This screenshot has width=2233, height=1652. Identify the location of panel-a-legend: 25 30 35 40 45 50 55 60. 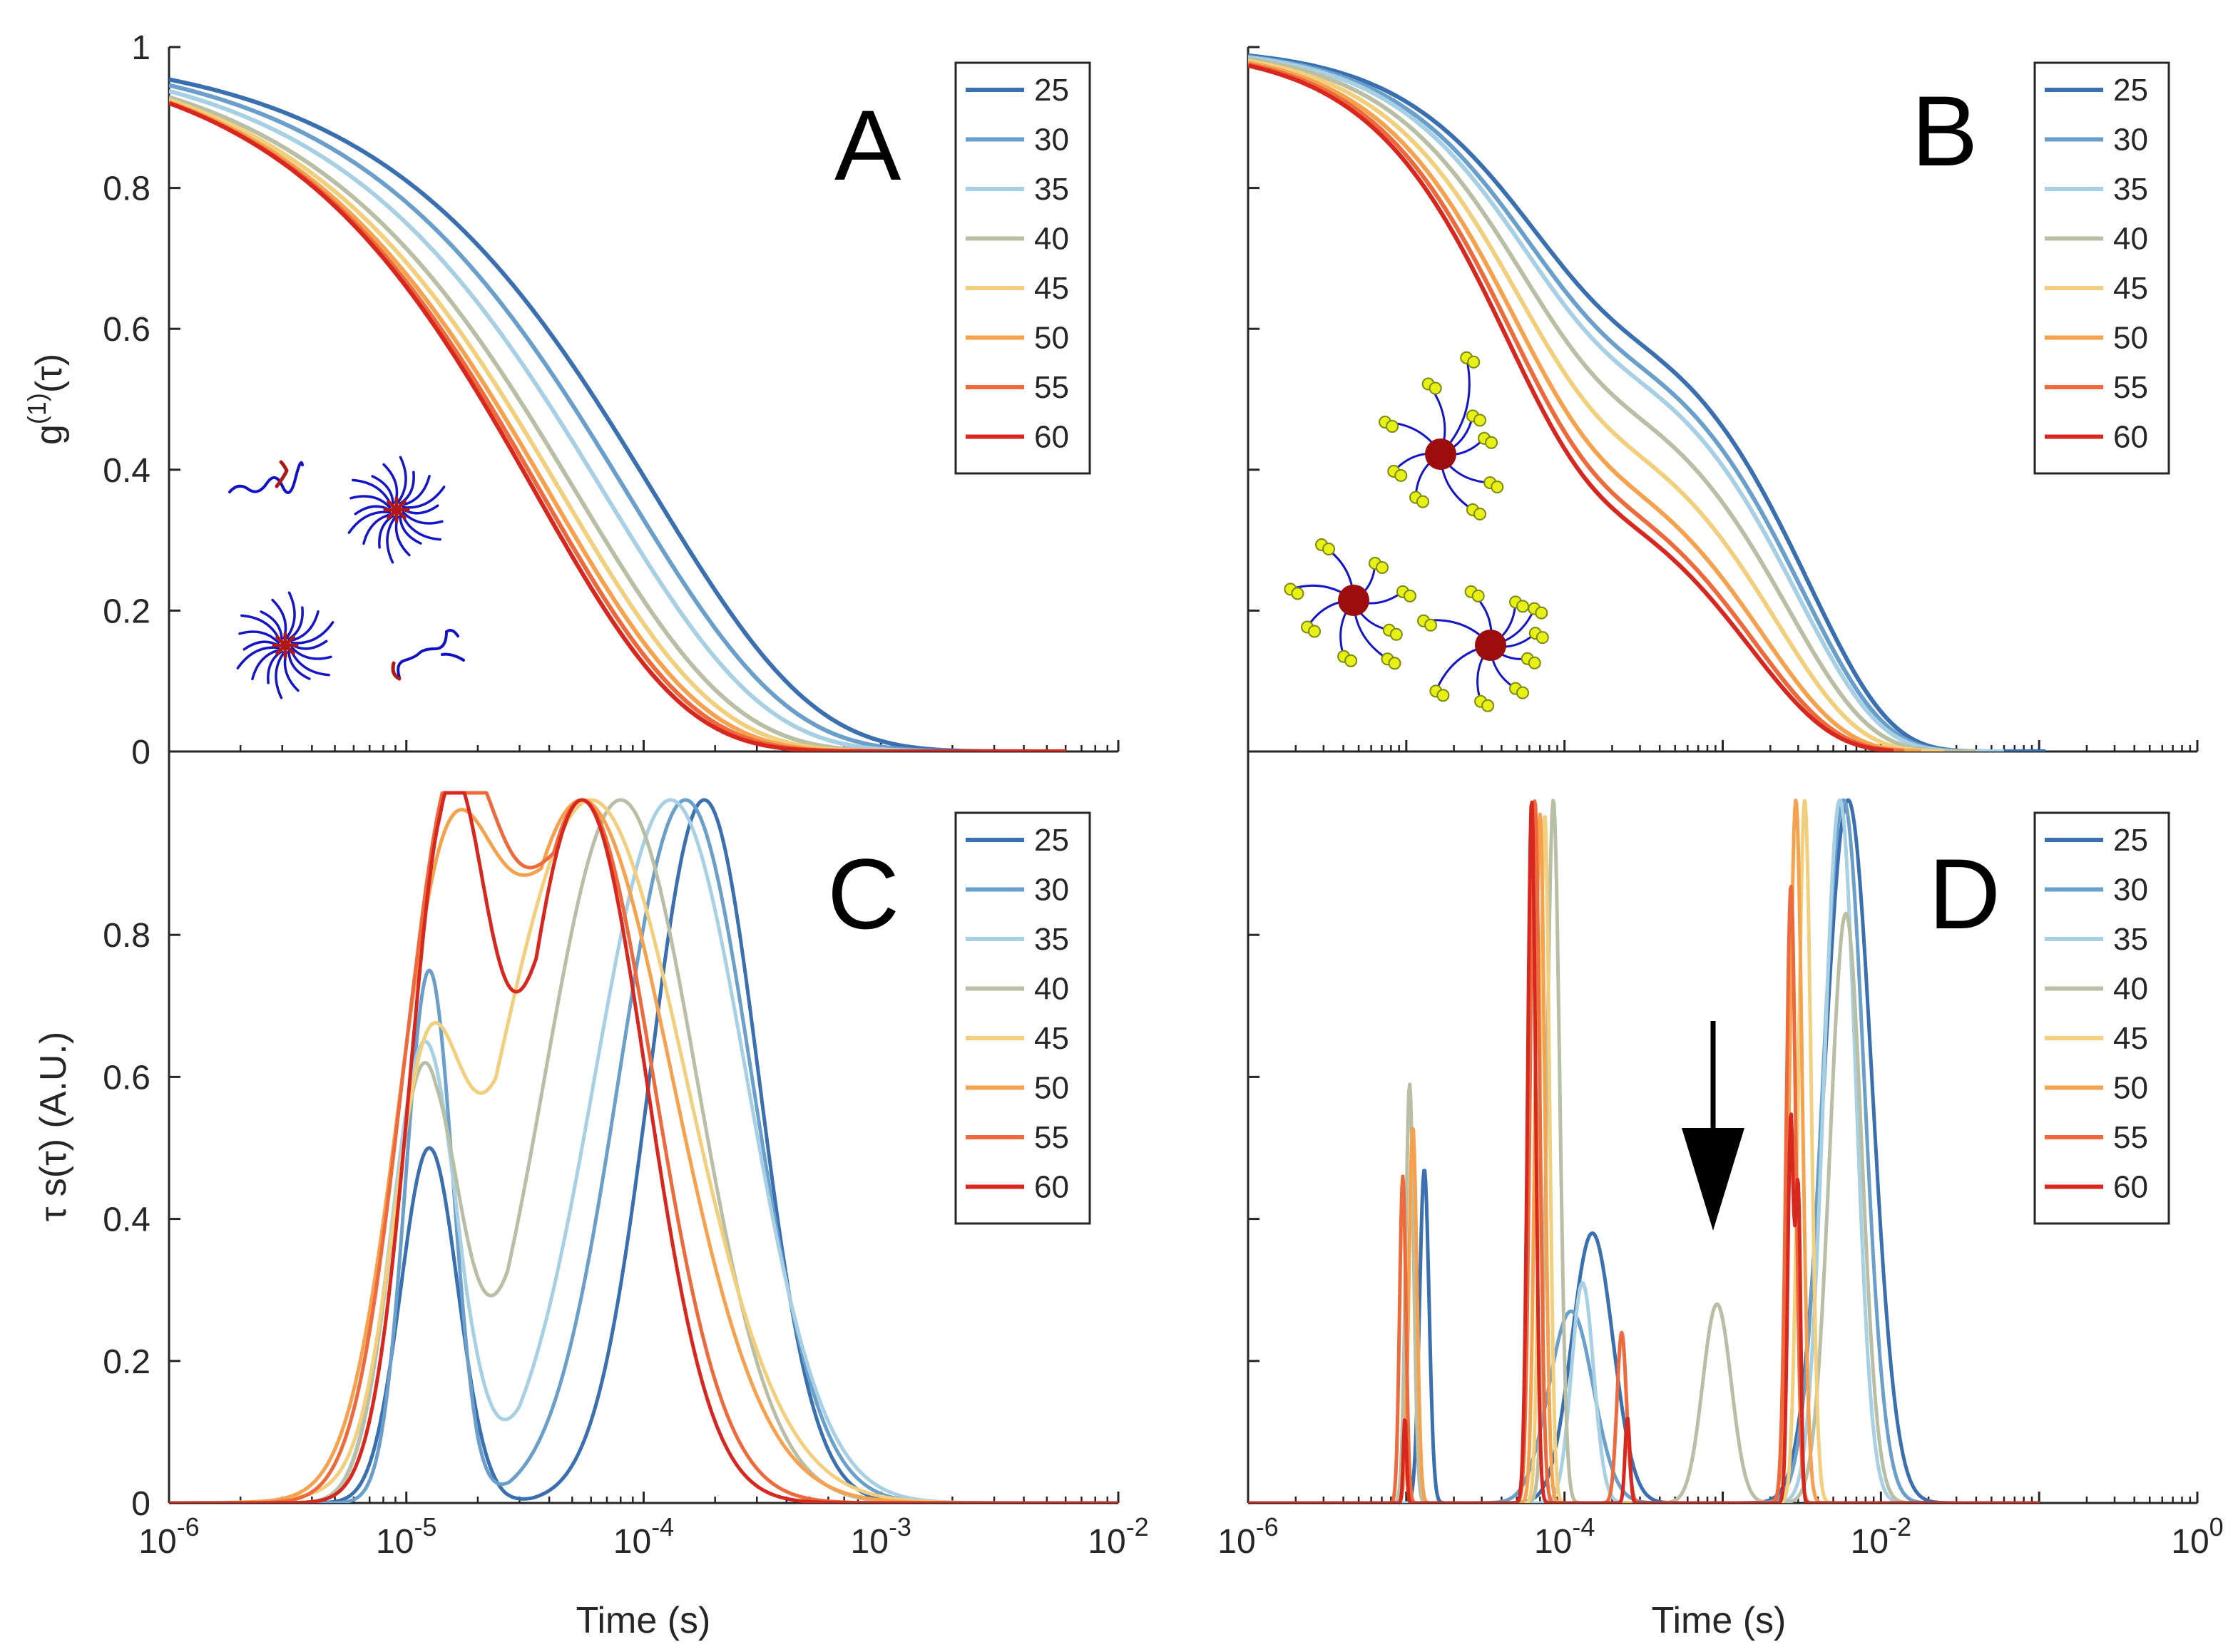
(1022, 268).